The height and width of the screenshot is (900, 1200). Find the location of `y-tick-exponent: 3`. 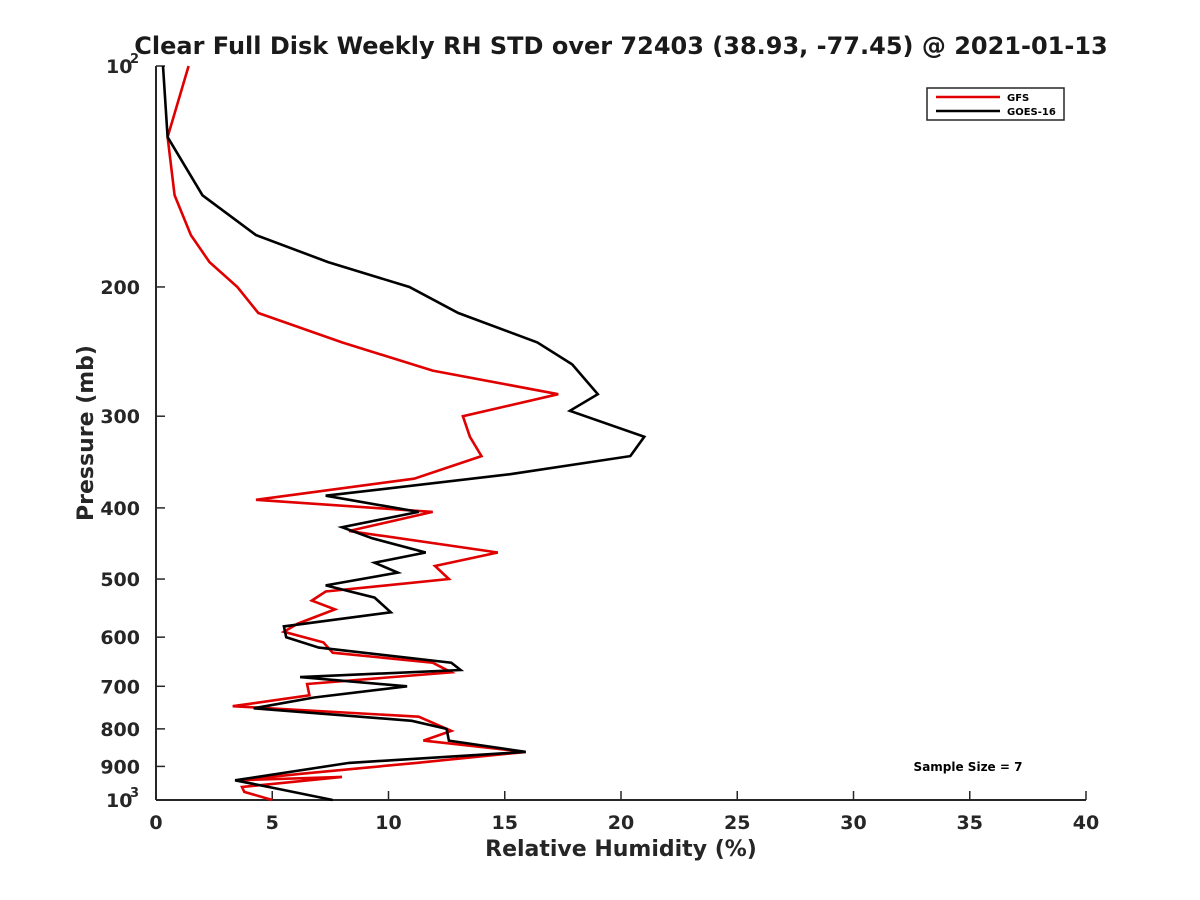

y-tick-exponent: 3 is located at coordinates (134, 793).